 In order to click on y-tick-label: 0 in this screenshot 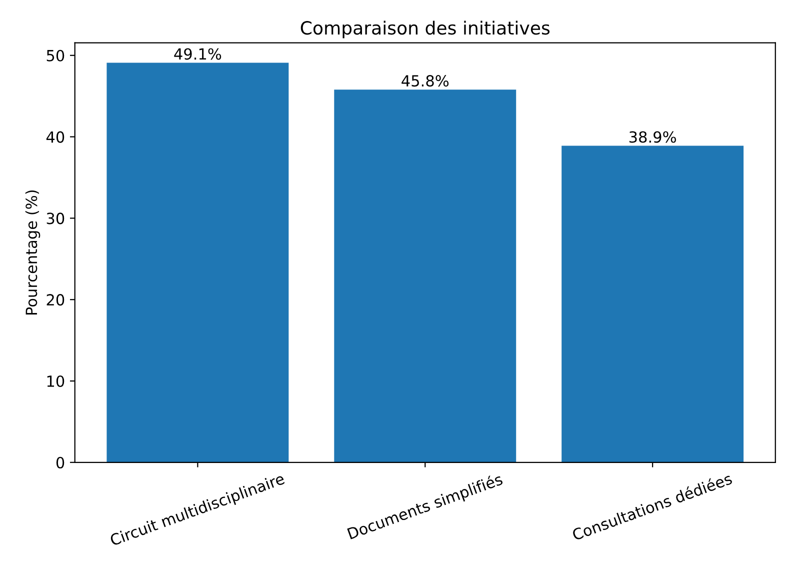, I will do `click(60, 462)`.